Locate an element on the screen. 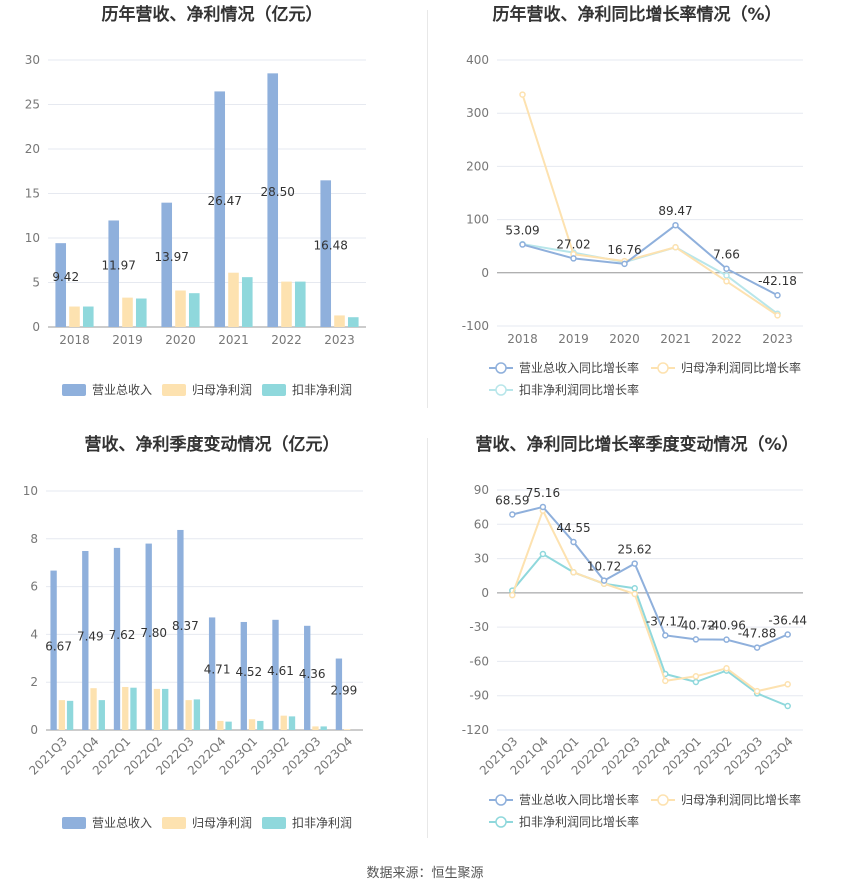 The width and height of the screenshot is (850, 891). data-label: 4.52 is located at coordinates (248, 672).